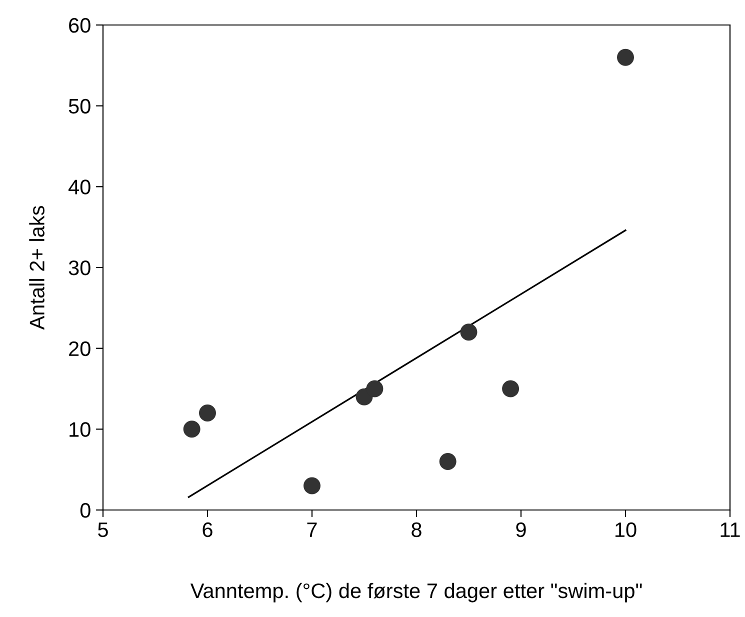 Image resolution: width=745 pixels, height=617 pixels. What do you see at coordinates (79, 106) in the screenshot?
I see `y-tick-label: 50` at bounding box center [79, 106].